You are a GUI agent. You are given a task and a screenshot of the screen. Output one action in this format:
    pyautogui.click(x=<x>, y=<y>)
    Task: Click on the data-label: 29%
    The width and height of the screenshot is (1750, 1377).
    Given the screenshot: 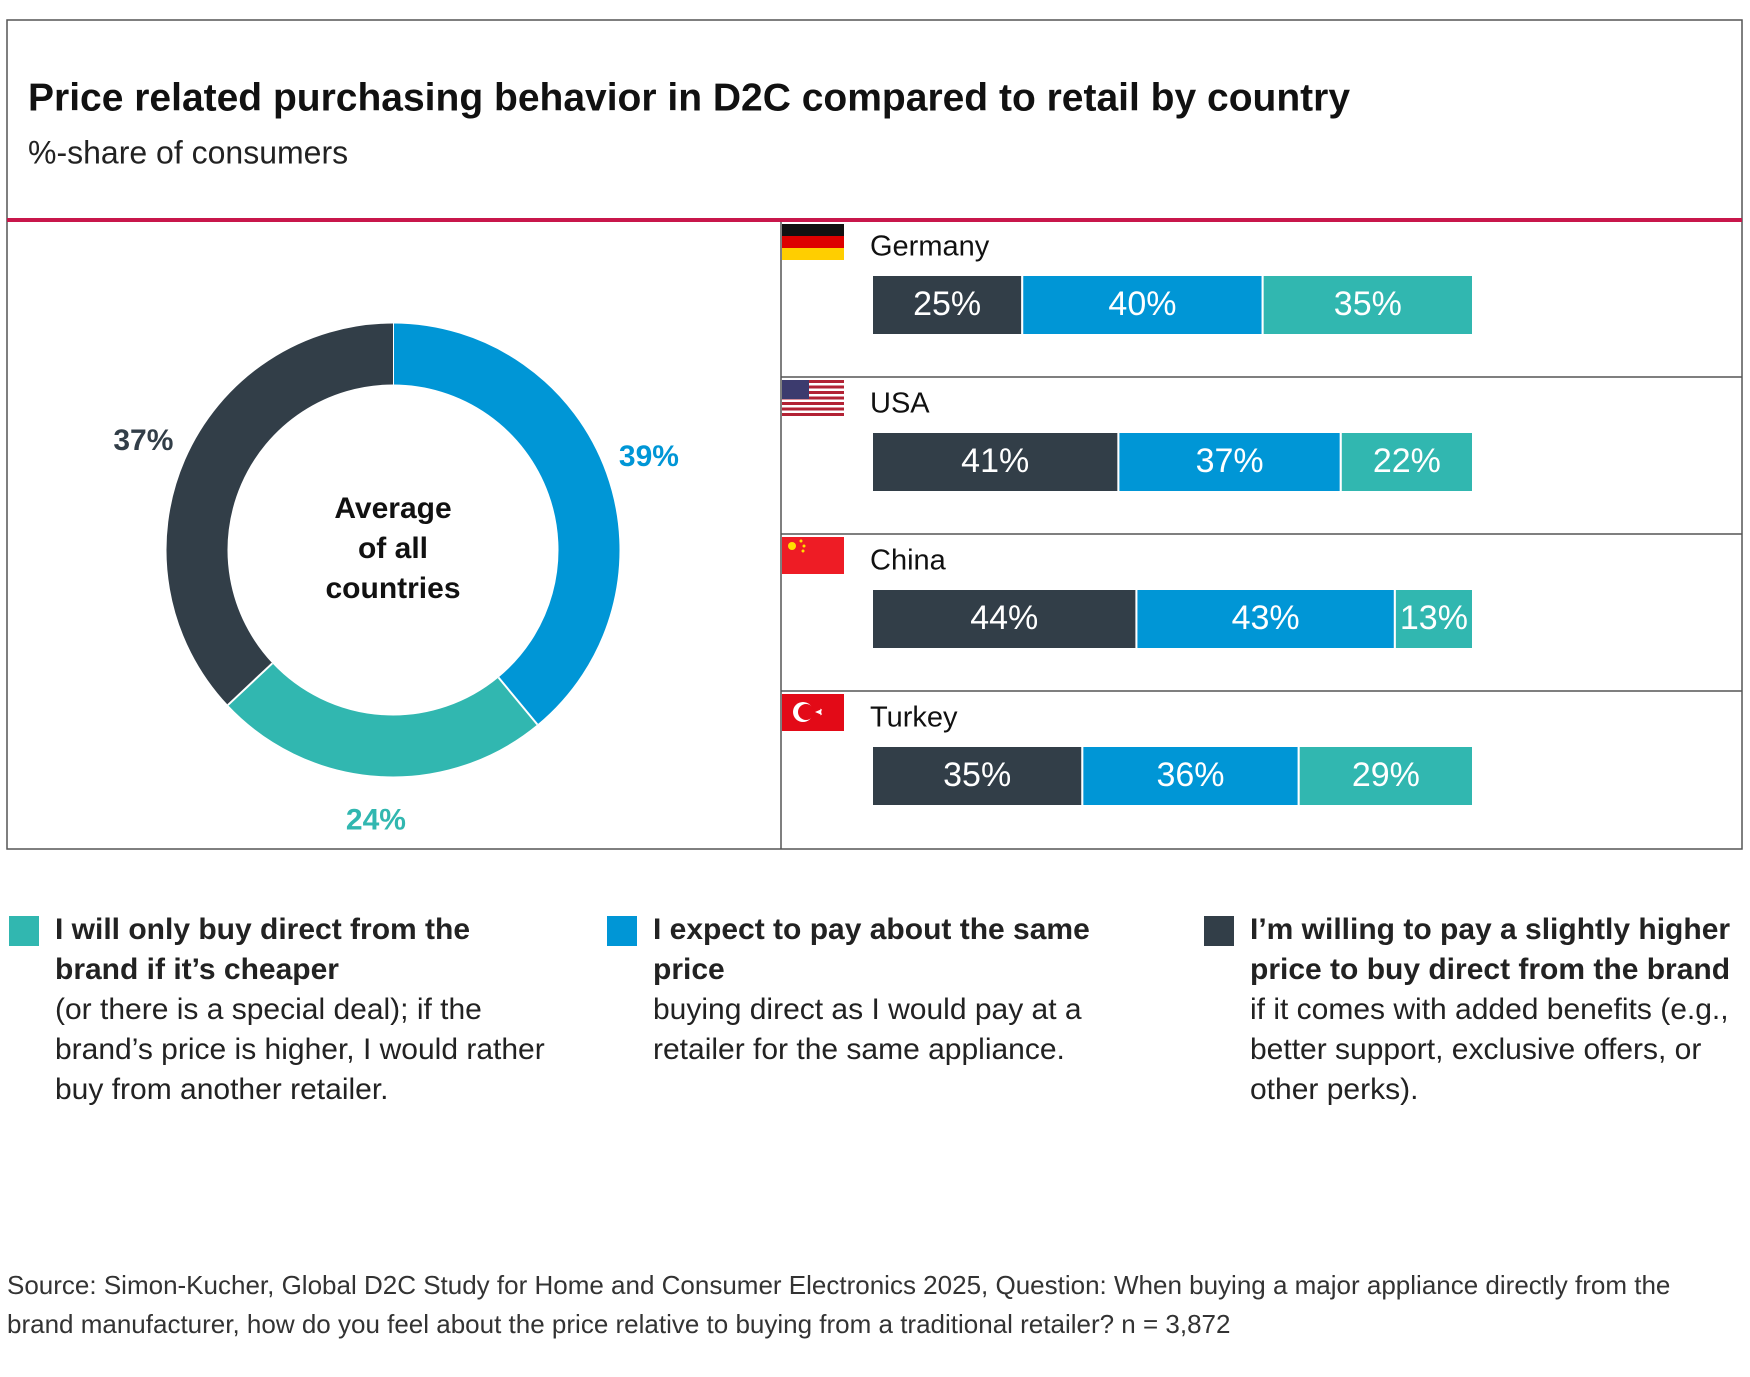 What is the action you would take?
    pyautogui.click(x=1386, y=775)
    